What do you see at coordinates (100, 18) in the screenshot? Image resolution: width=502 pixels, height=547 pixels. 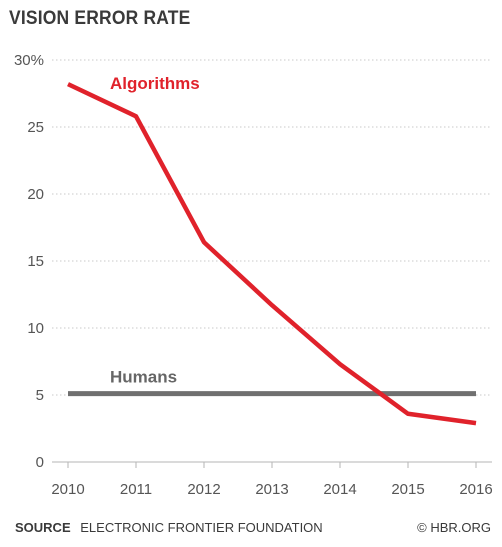 I see `chart-title: VISION ERROR RATE` at bounding box center [100, 18].